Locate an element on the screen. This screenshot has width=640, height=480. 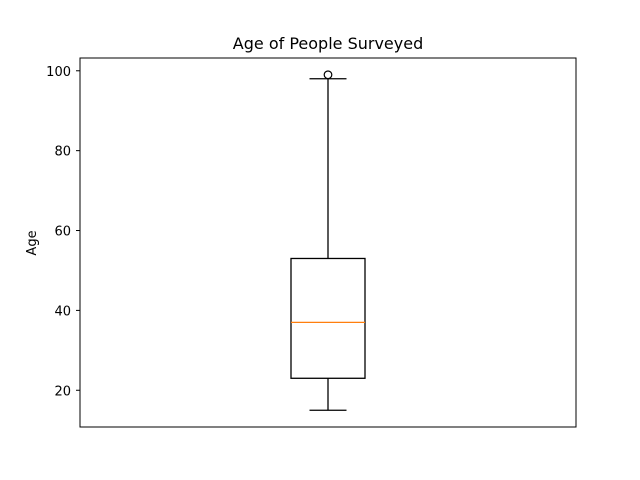
y-tick-label: 100 is located at coordinates (58, 72).